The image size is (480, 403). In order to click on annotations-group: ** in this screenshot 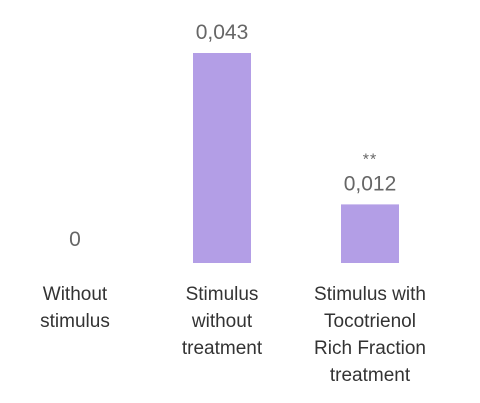, I will do `click(370, 159)`.